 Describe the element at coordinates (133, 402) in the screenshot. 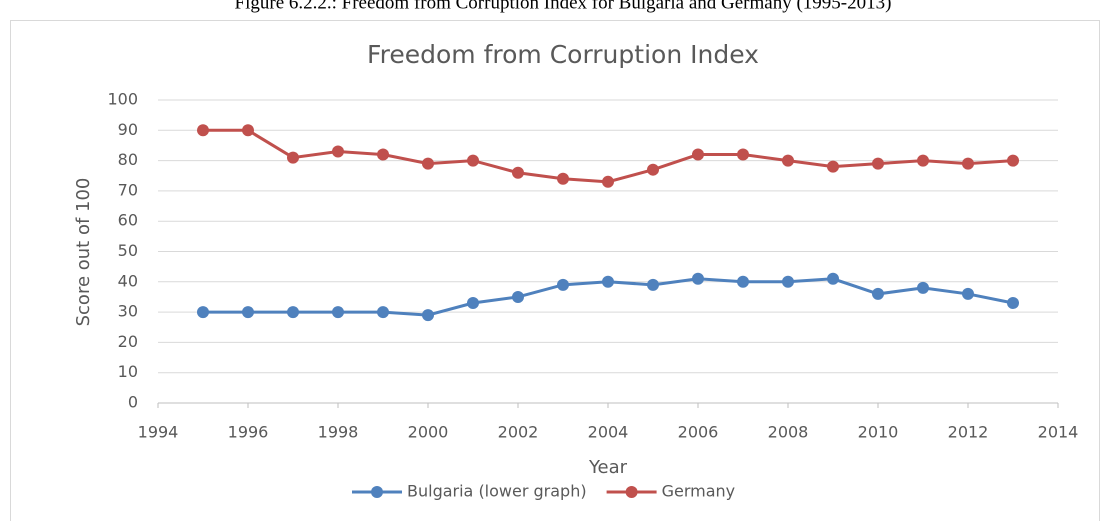

I see `y-tick-label: 0` at that location.